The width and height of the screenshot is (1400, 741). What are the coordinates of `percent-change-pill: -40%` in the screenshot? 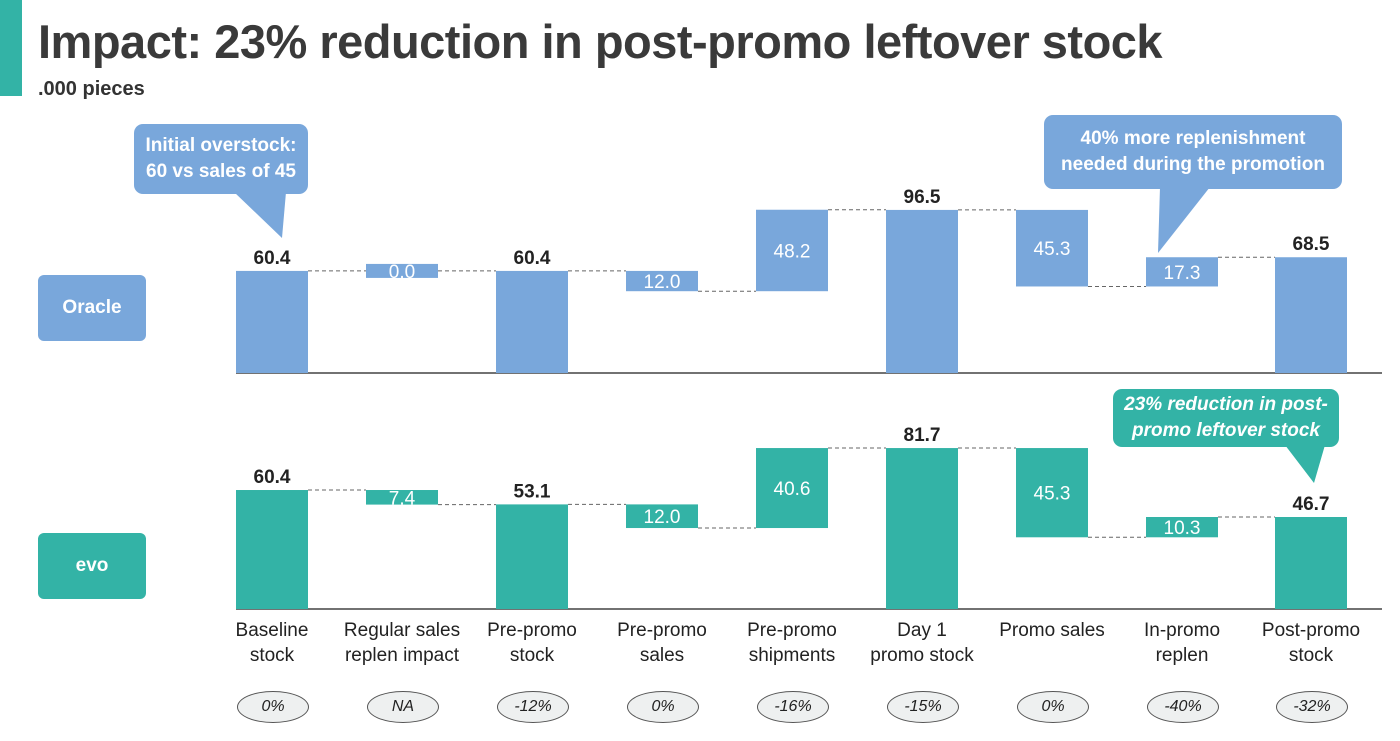 It's located at (1183, 707).